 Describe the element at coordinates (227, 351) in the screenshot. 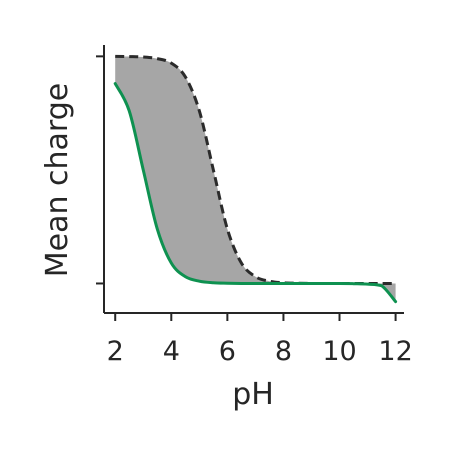

I see `x-tick-label: 6` at that location.